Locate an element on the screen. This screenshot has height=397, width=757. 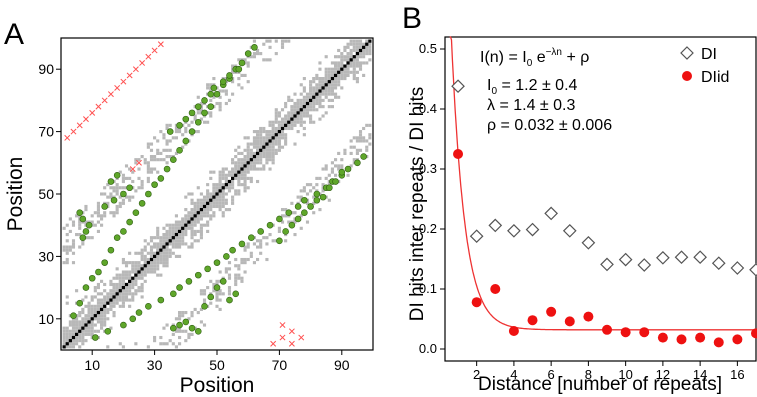
red-hit is located at coordinates (282, 337).